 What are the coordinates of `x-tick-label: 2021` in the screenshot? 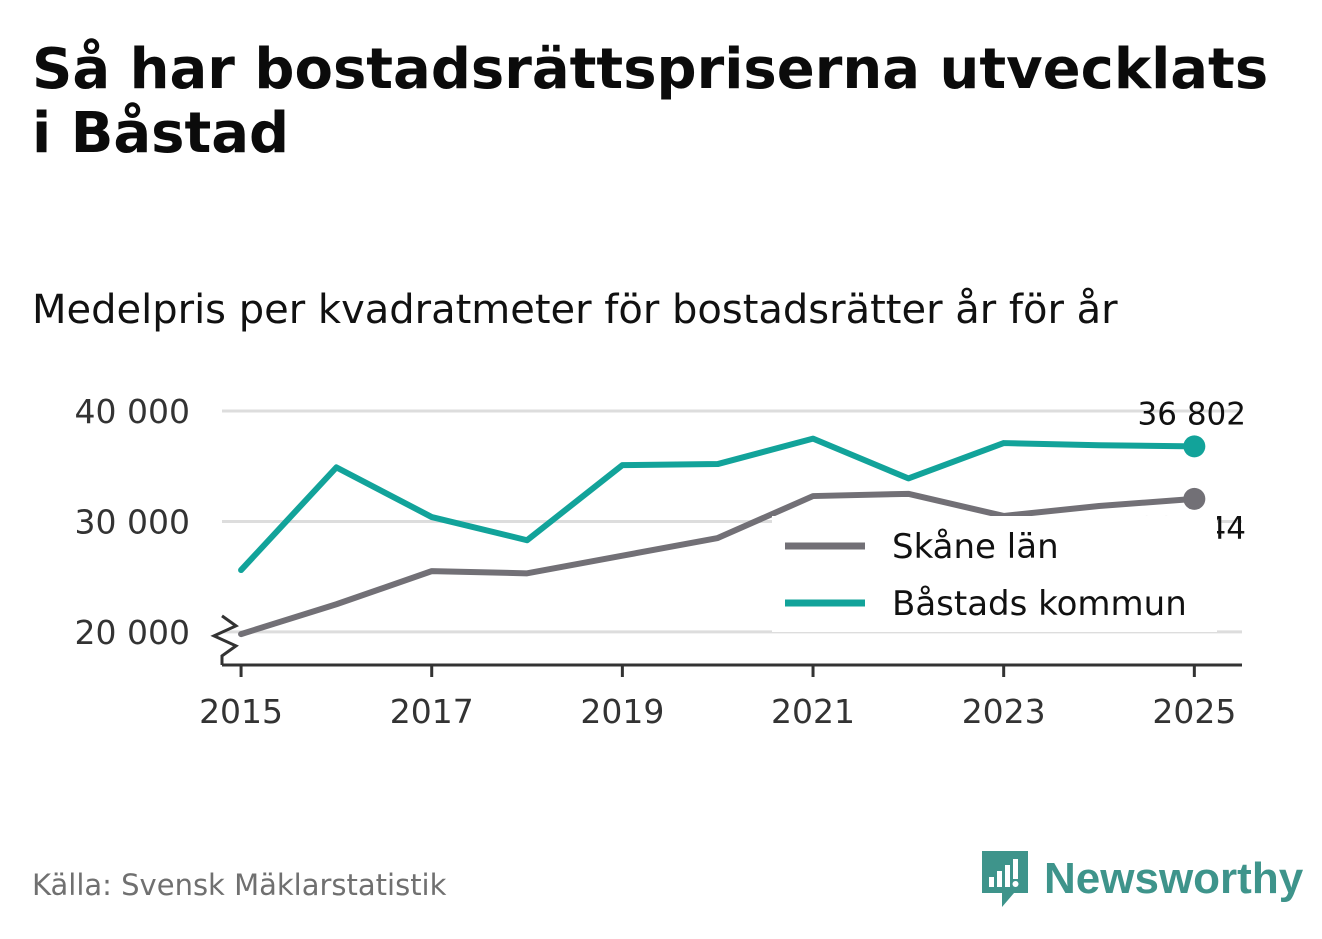 It's located at (813, 711).